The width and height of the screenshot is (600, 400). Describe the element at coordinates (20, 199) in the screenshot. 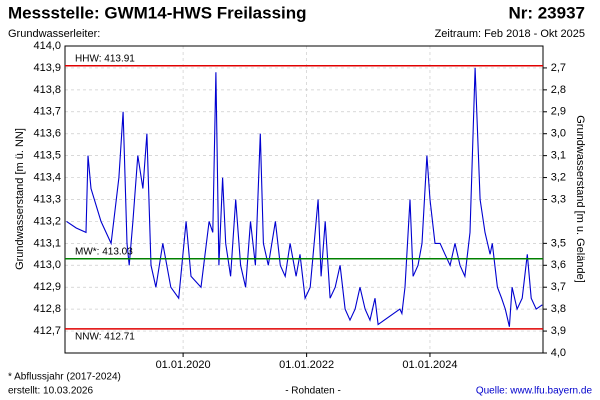

I see `y-axis-label: Grundwasserstand [m ü. NN]` at that location.